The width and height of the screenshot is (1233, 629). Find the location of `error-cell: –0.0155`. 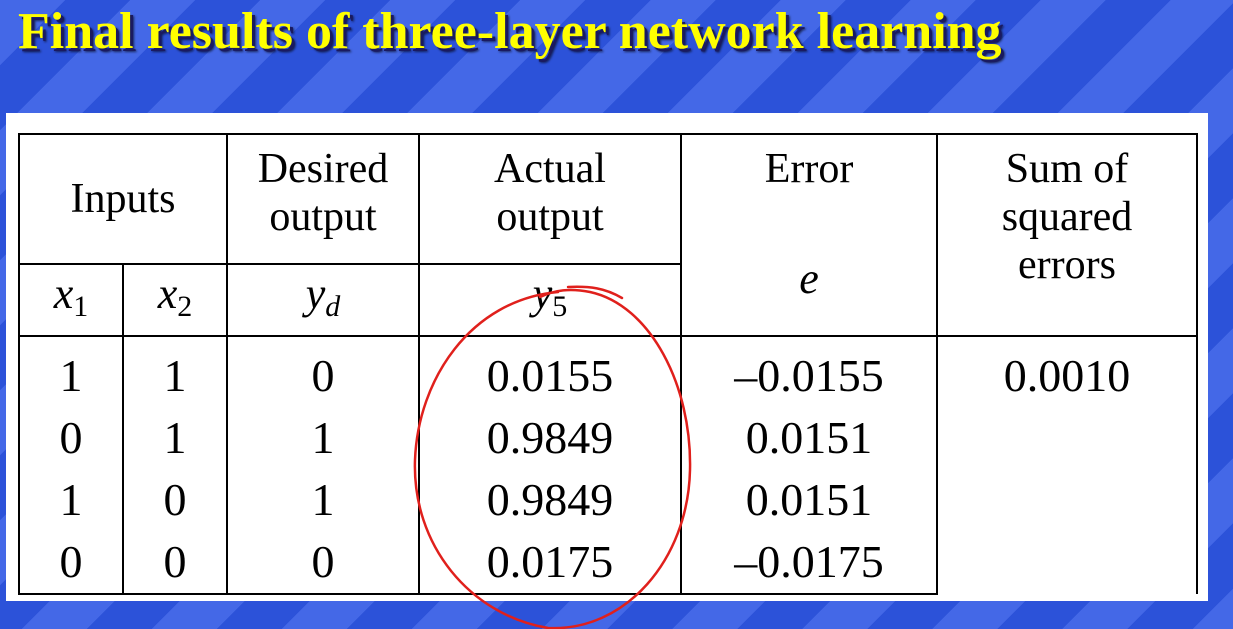

error-cell: –0.0155 is located at coordinates (809, 371).